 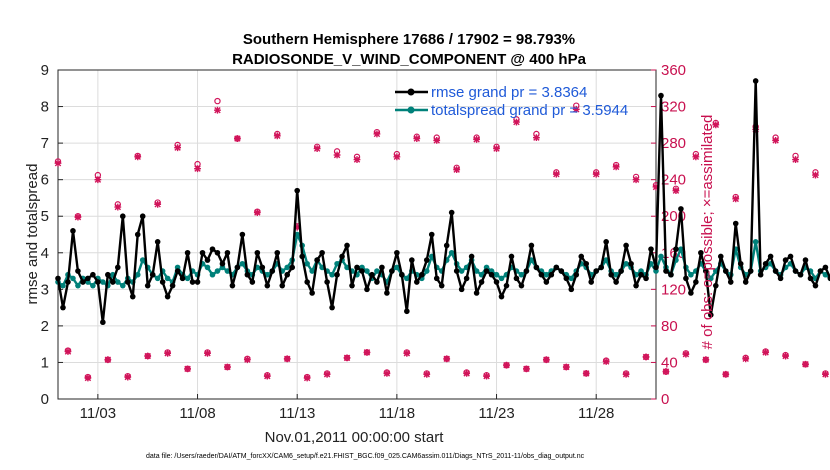 I want to click on legend-spread-label: totalspread grand pr = 3.5944, so click(x=529, y=110).